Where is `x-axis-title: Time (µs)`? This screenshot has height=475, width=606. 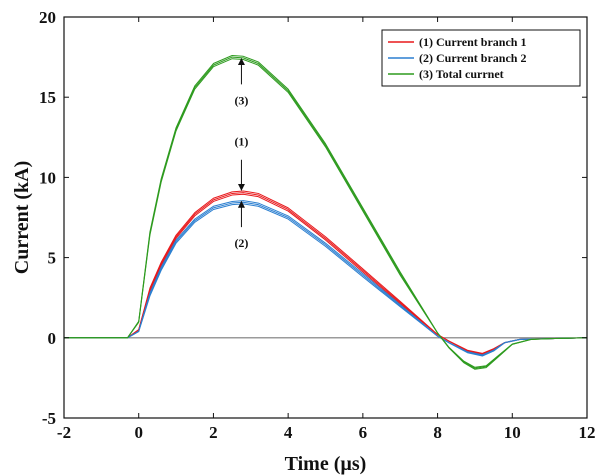 x-axis-title: Time (µs) is located at coordinates (326, 464).